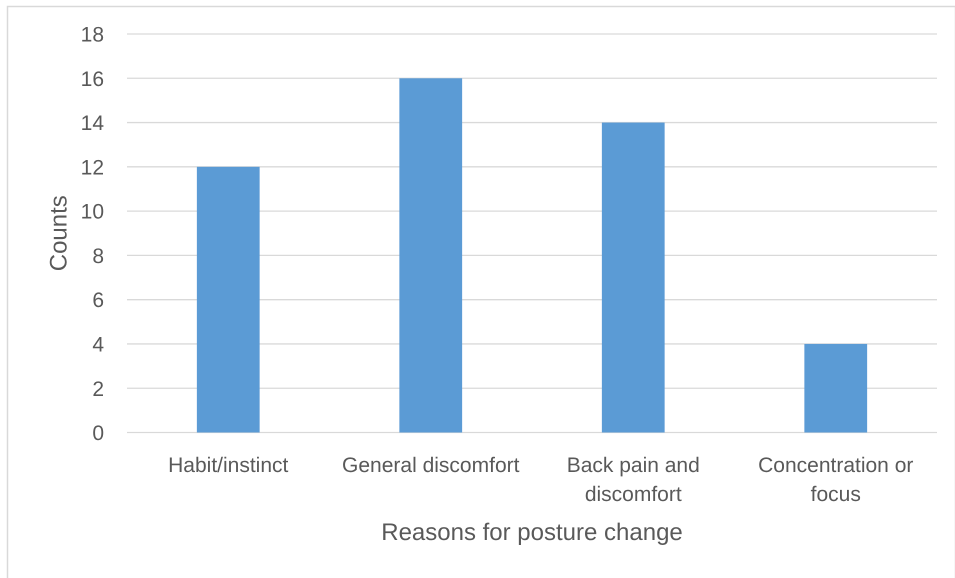 The image size is (955, 578). I want to click on y-tick-label: 10, so click(92, 212).